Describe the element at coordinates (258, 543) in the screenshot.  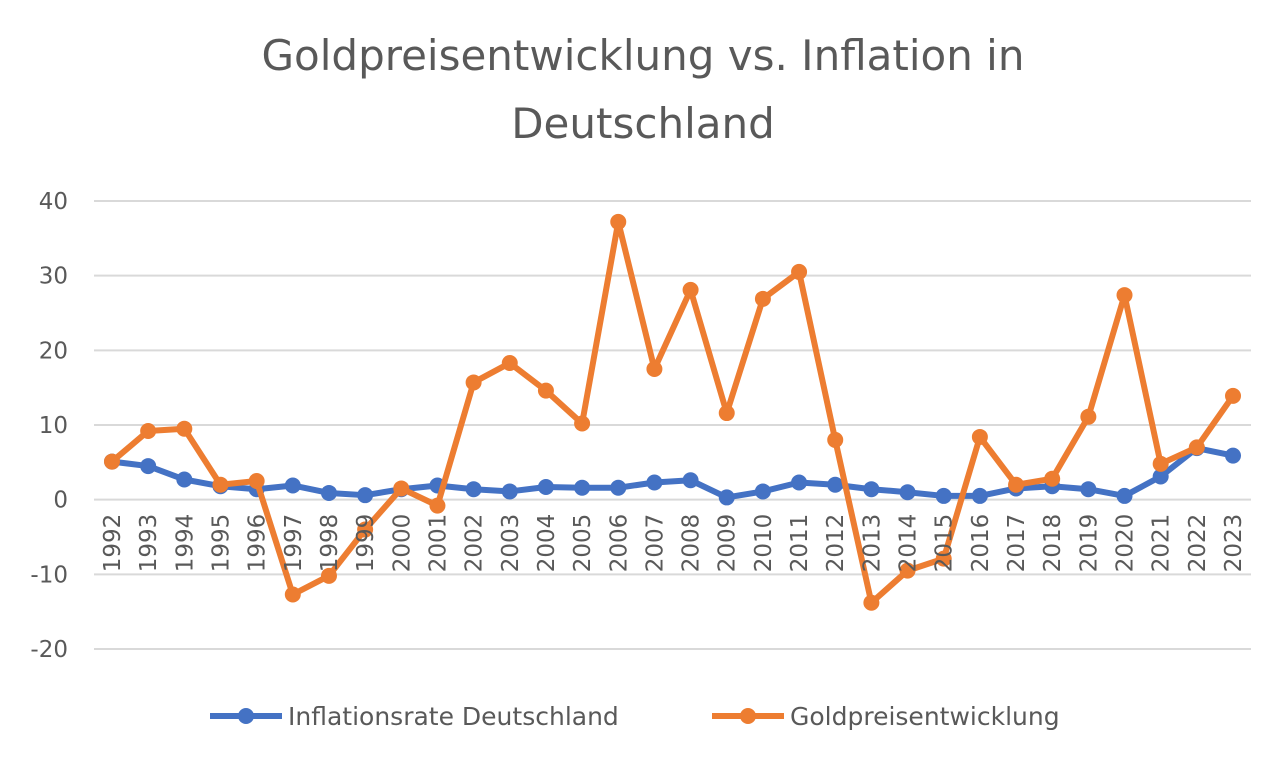
I see `x-tick-label: 1996` at that location.